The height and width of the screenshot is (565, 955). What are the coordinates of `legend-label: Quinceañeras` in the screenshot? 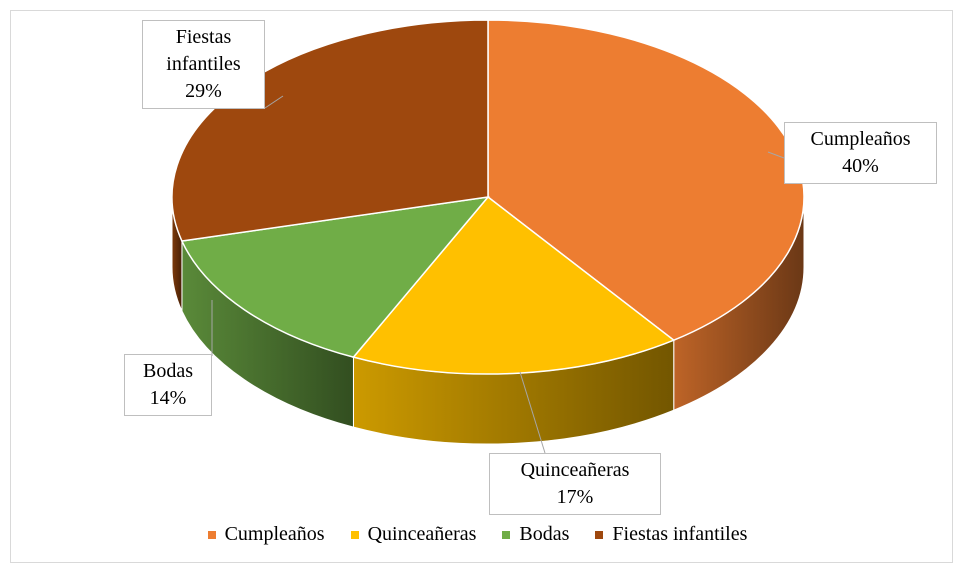 It's located at (422, 534).